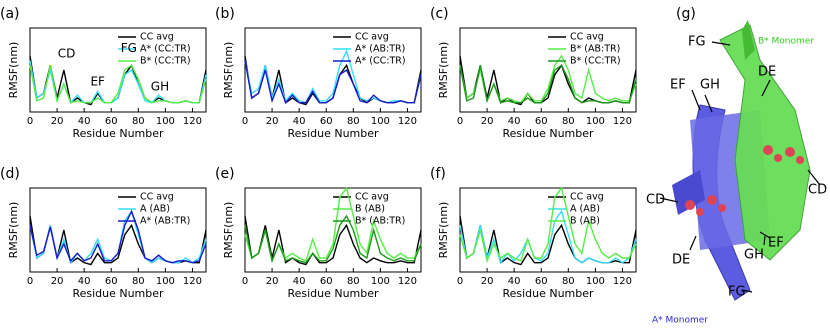 Image resolution: width=830 pixels, height=328 pixels. Describe the element at coordinates (688, 192) in the screenshot. I see `loop-a` at that location.